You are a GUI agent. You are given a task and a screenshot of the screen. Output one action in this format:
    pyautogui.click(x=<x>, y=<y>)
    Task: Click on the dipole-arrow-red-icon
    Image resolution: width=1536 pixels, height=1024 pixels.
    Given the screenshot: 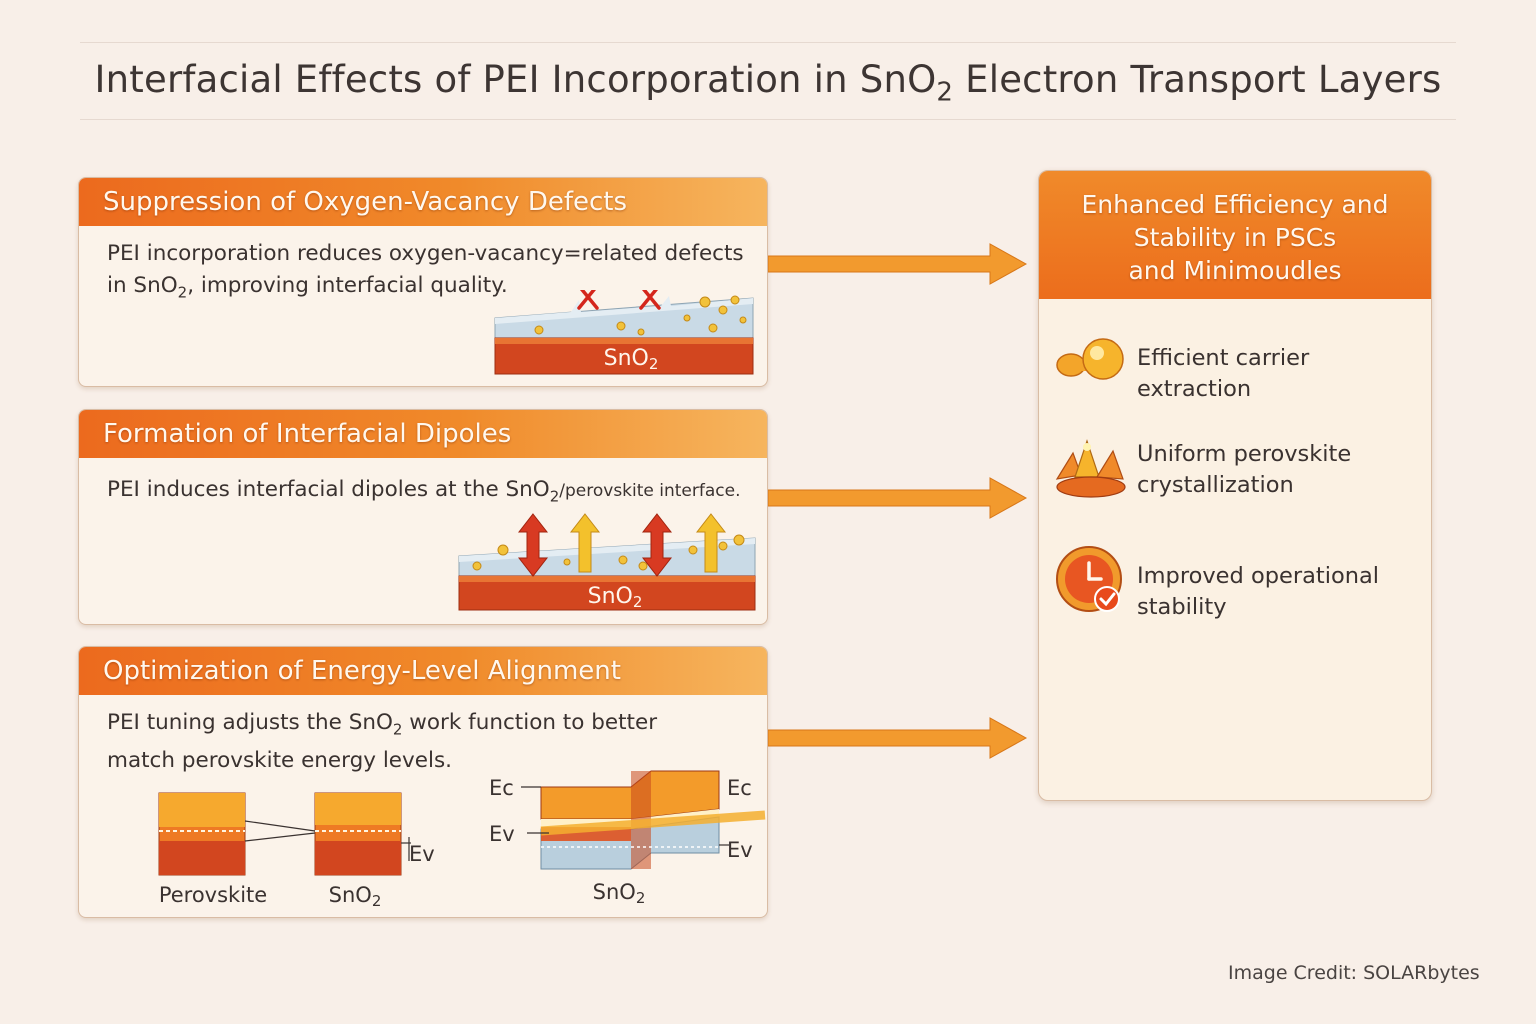 What is the action you would take?
    pyautogui.click(x=595, y=545)
    